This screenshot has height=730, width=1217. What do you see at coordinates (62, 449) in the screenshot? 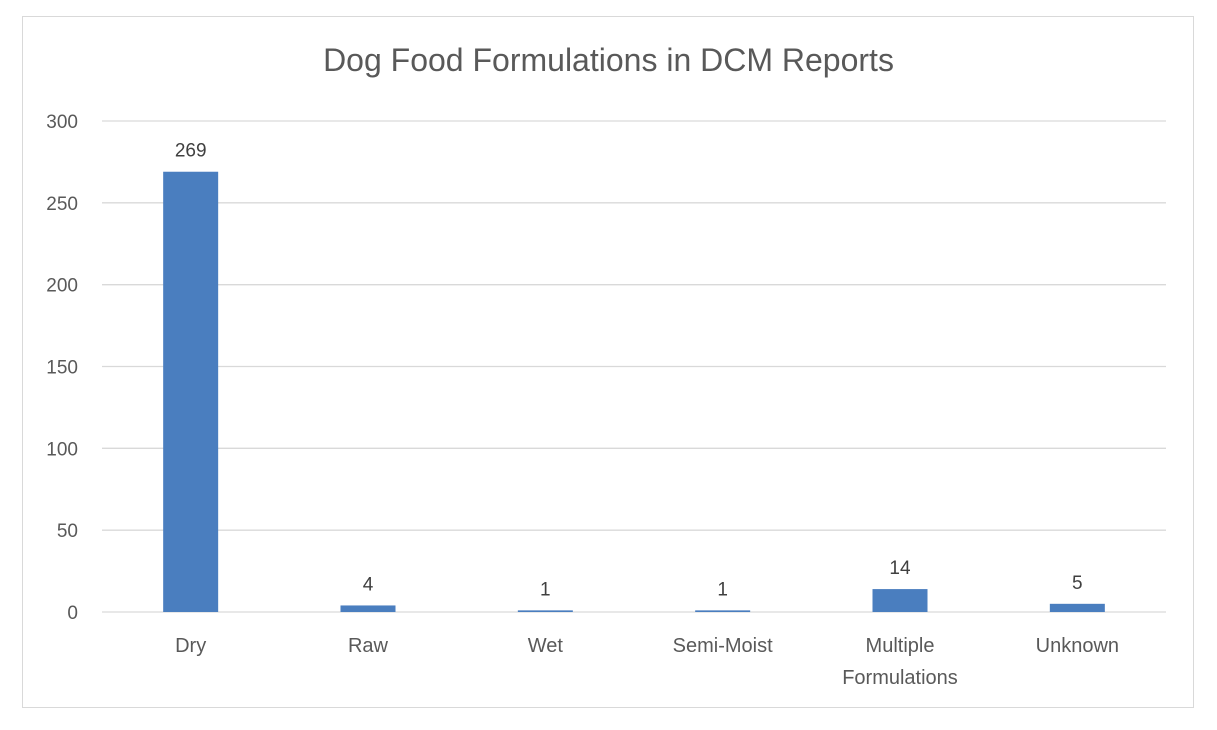
I see `y-tick-label-100: 100` at bounding box center [62, 449].